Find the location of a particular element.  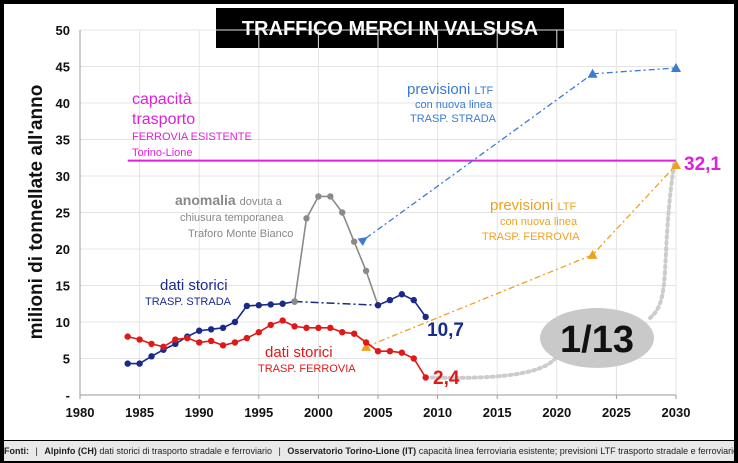

rail-historic-point-2004 is located at coordinates (366, 342).